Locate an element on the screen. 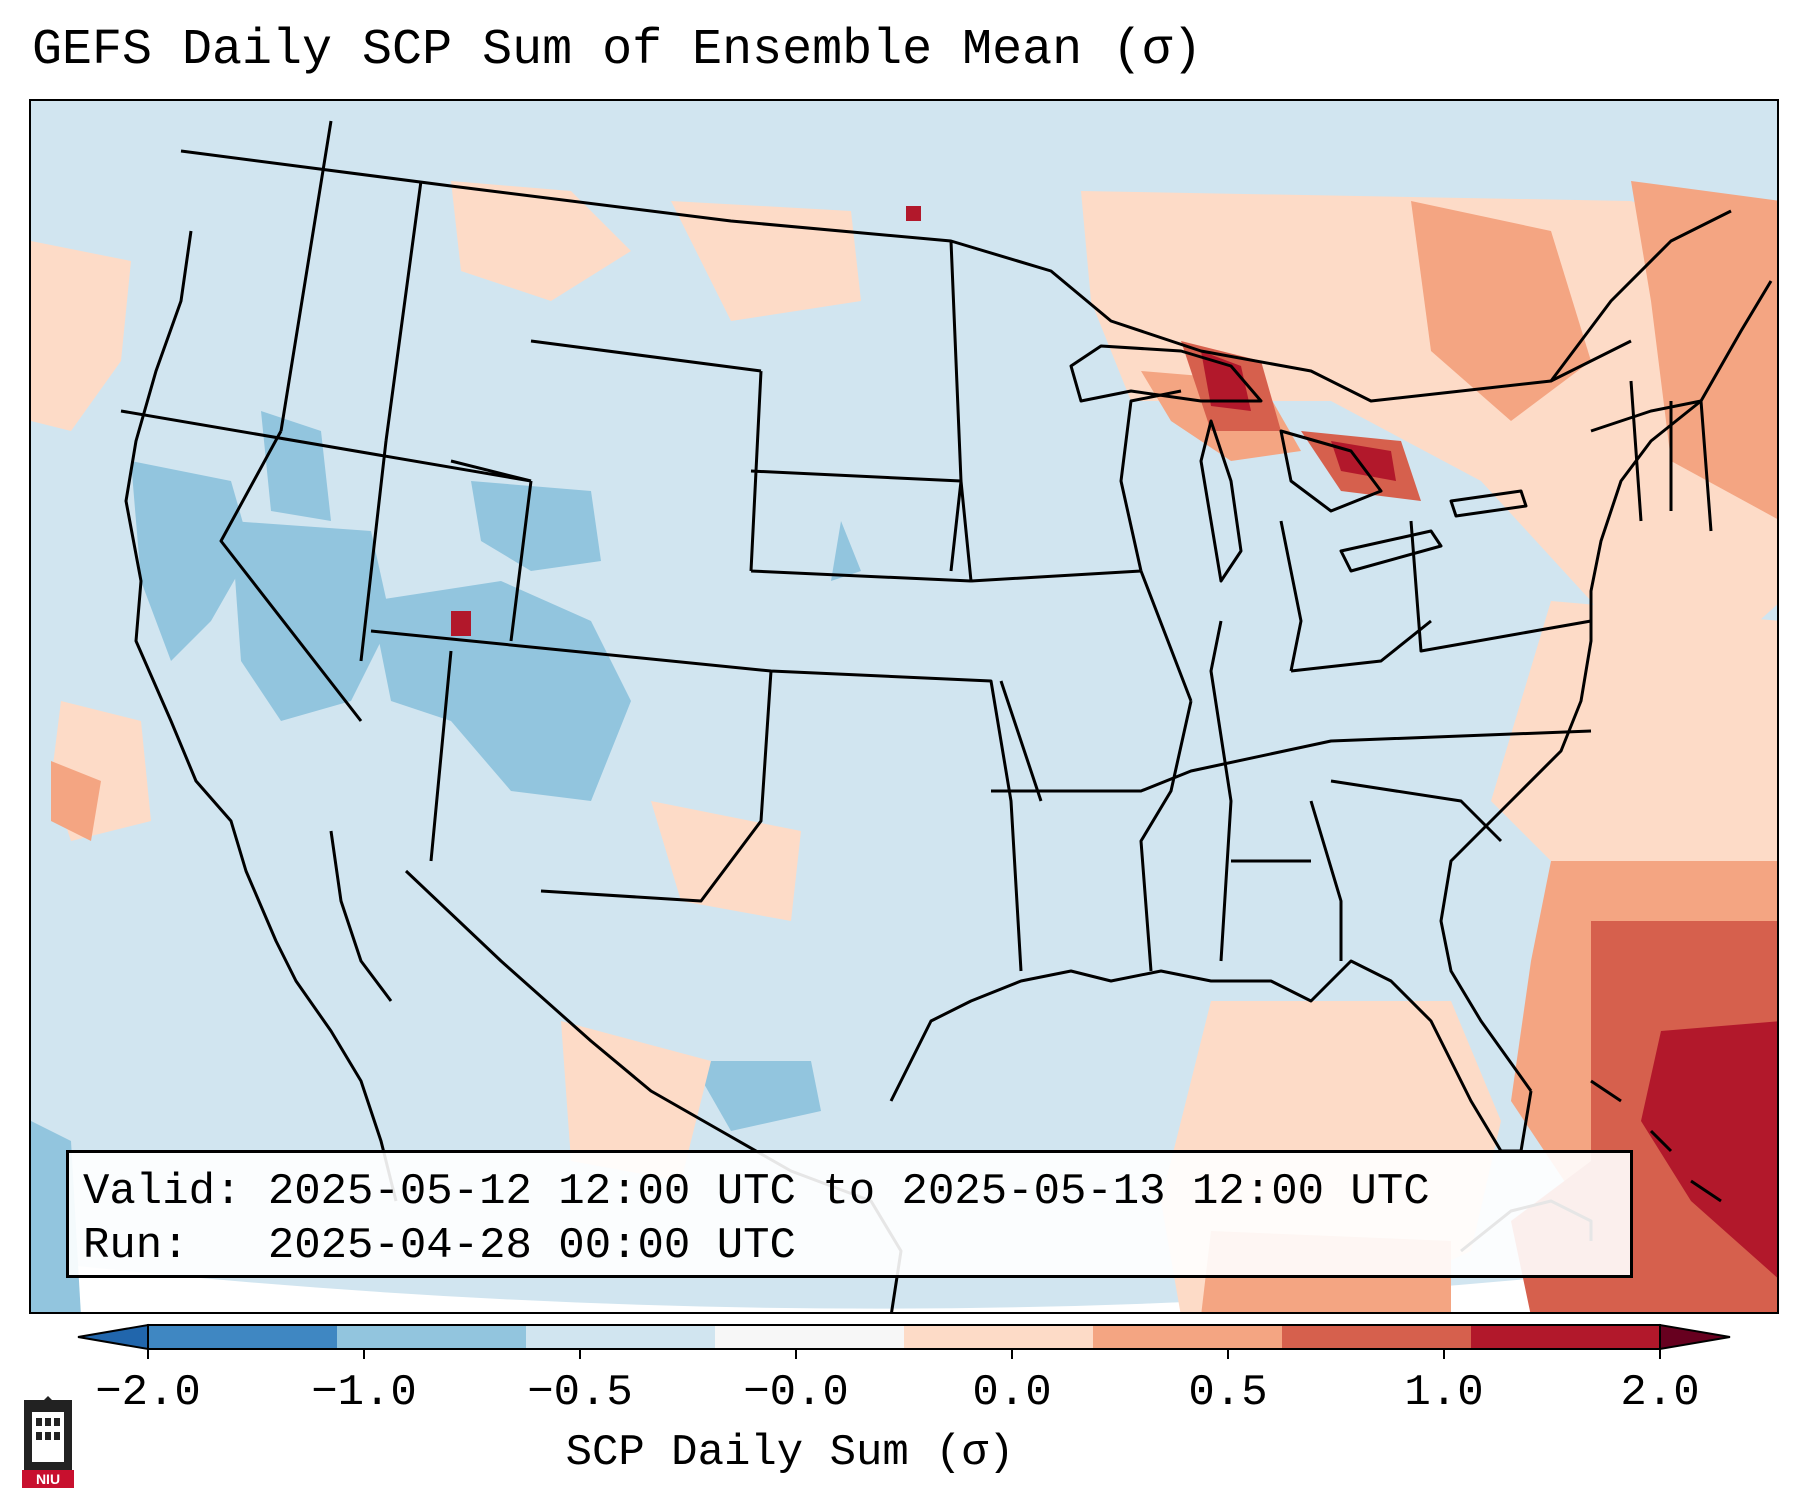 The image size is (1803, 1506). colorbar is located at coordinates (904, 1341).